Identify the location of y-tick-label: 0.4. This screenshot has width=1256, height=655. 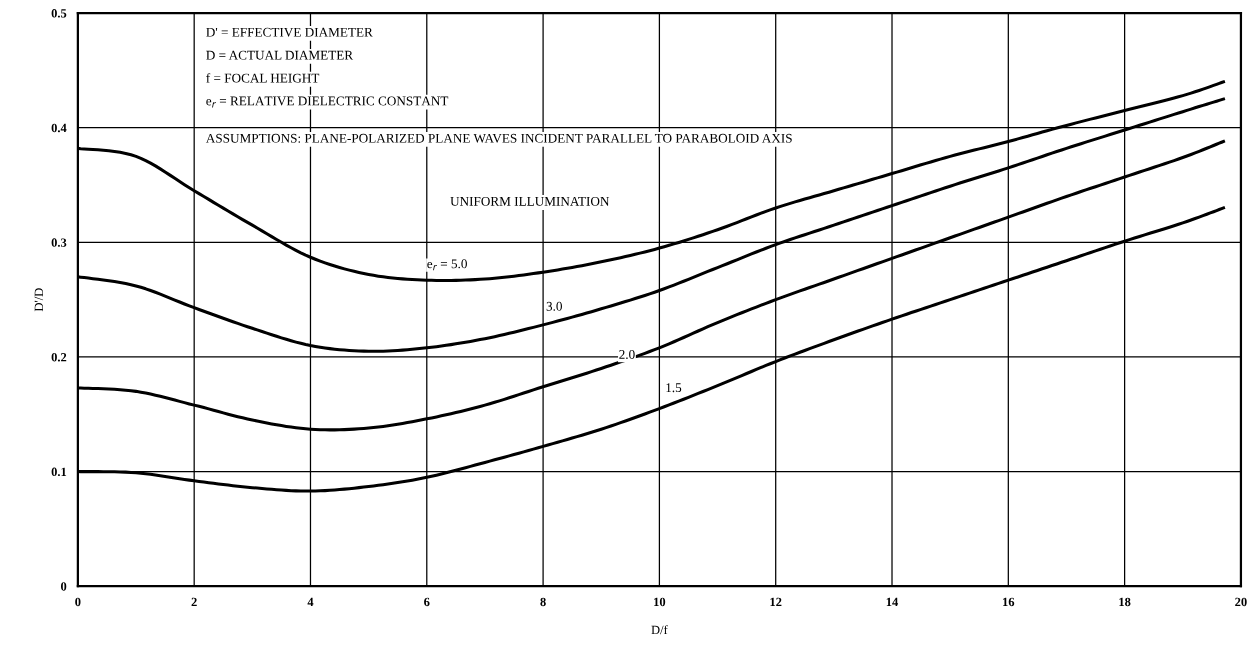
(59, 128).